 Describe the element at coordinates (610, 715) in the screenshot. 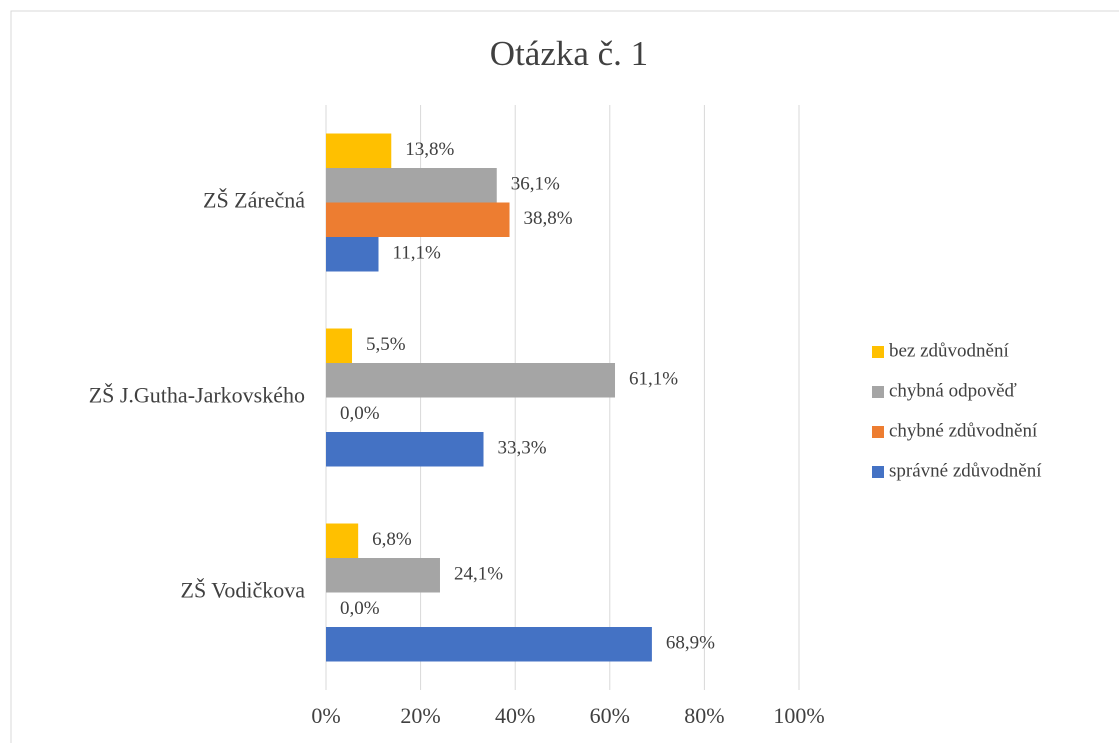

I see `x-tick-label: 60%` at that location.